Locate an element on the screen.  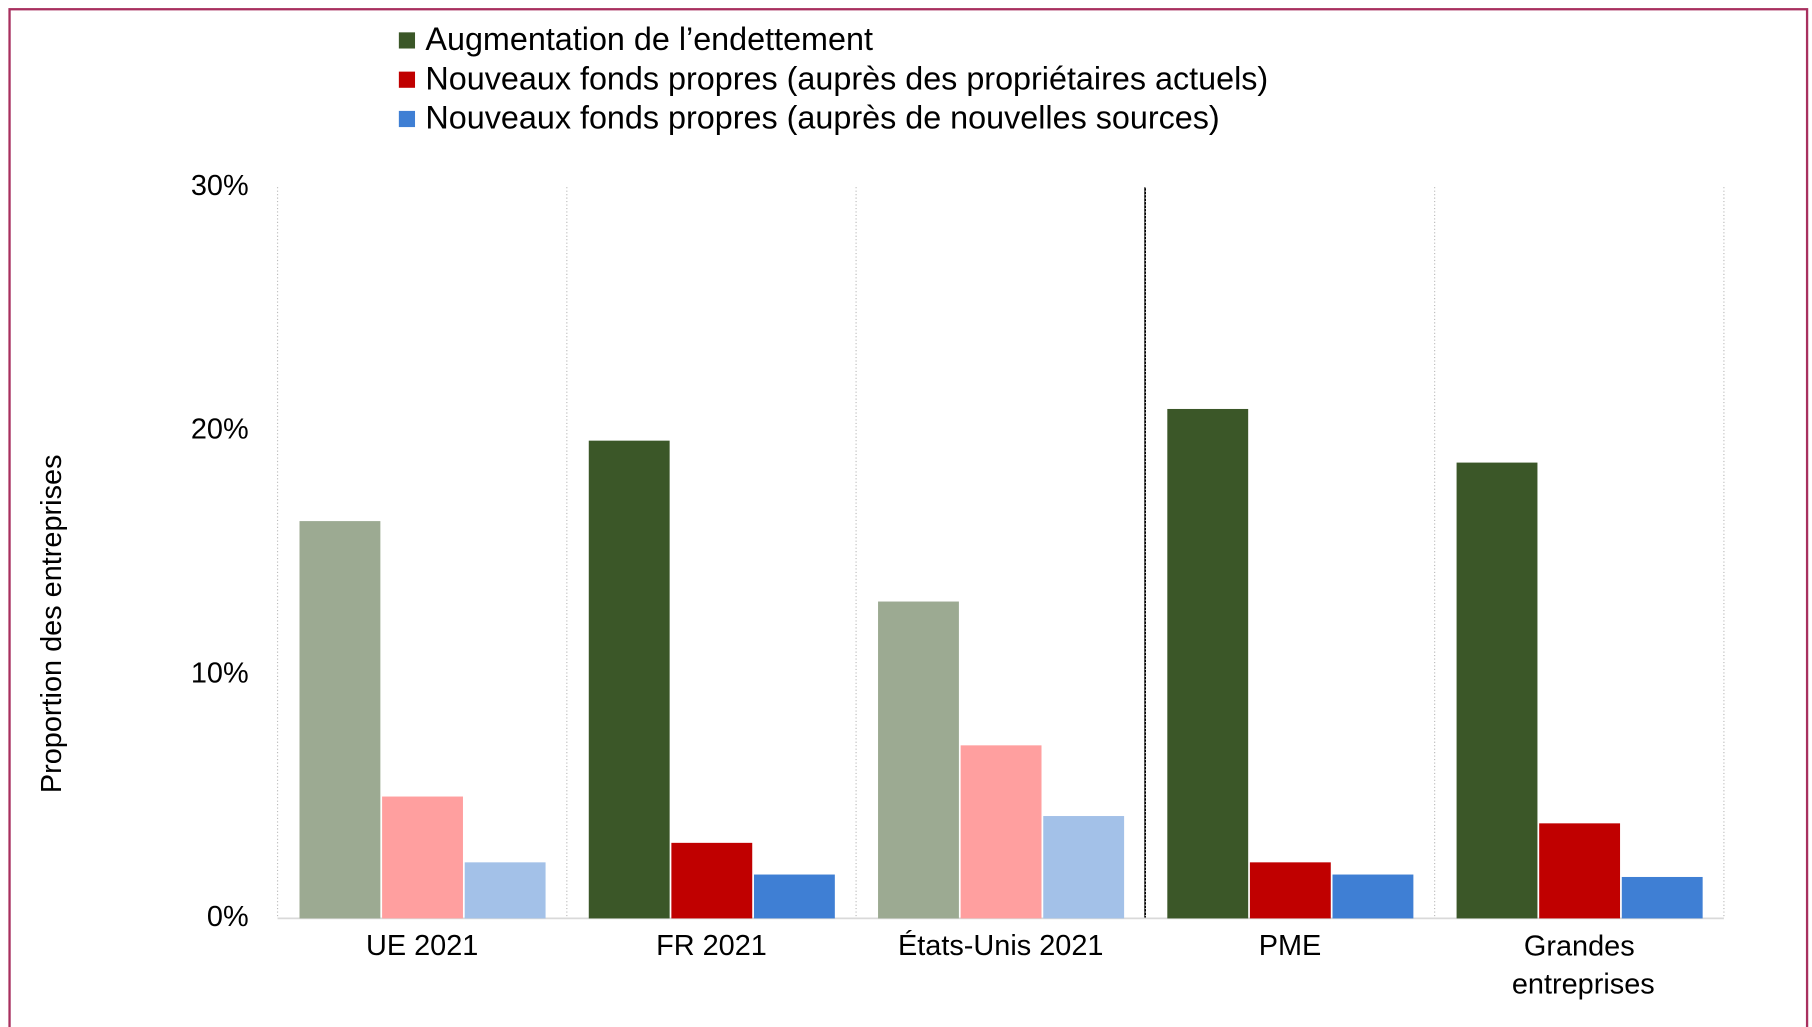
x-tick-label: Grandes entreprises is located at coordinates (1579, 965).